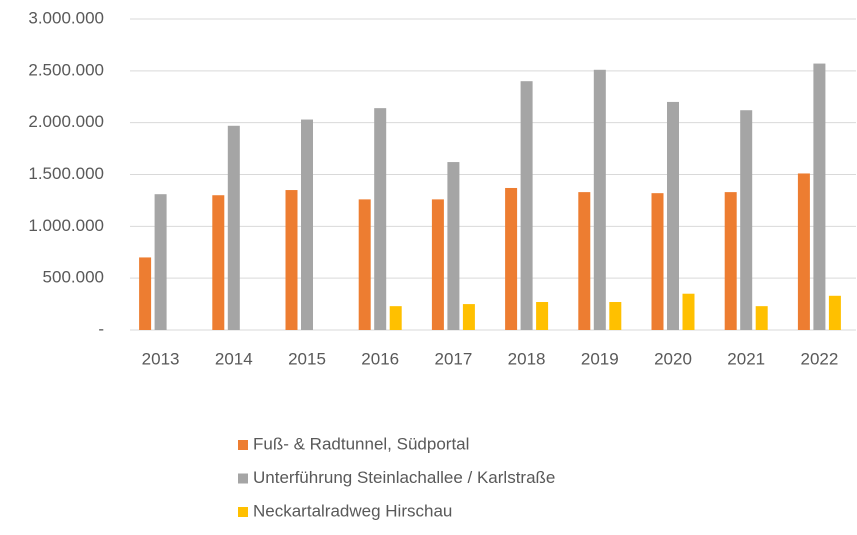 The width and height of the screenshot is (857, 535). What do you see at coordinates (380, 358) in the screenshot?
I see `x-tick-label: 2016` at bounding box center [380, 358].